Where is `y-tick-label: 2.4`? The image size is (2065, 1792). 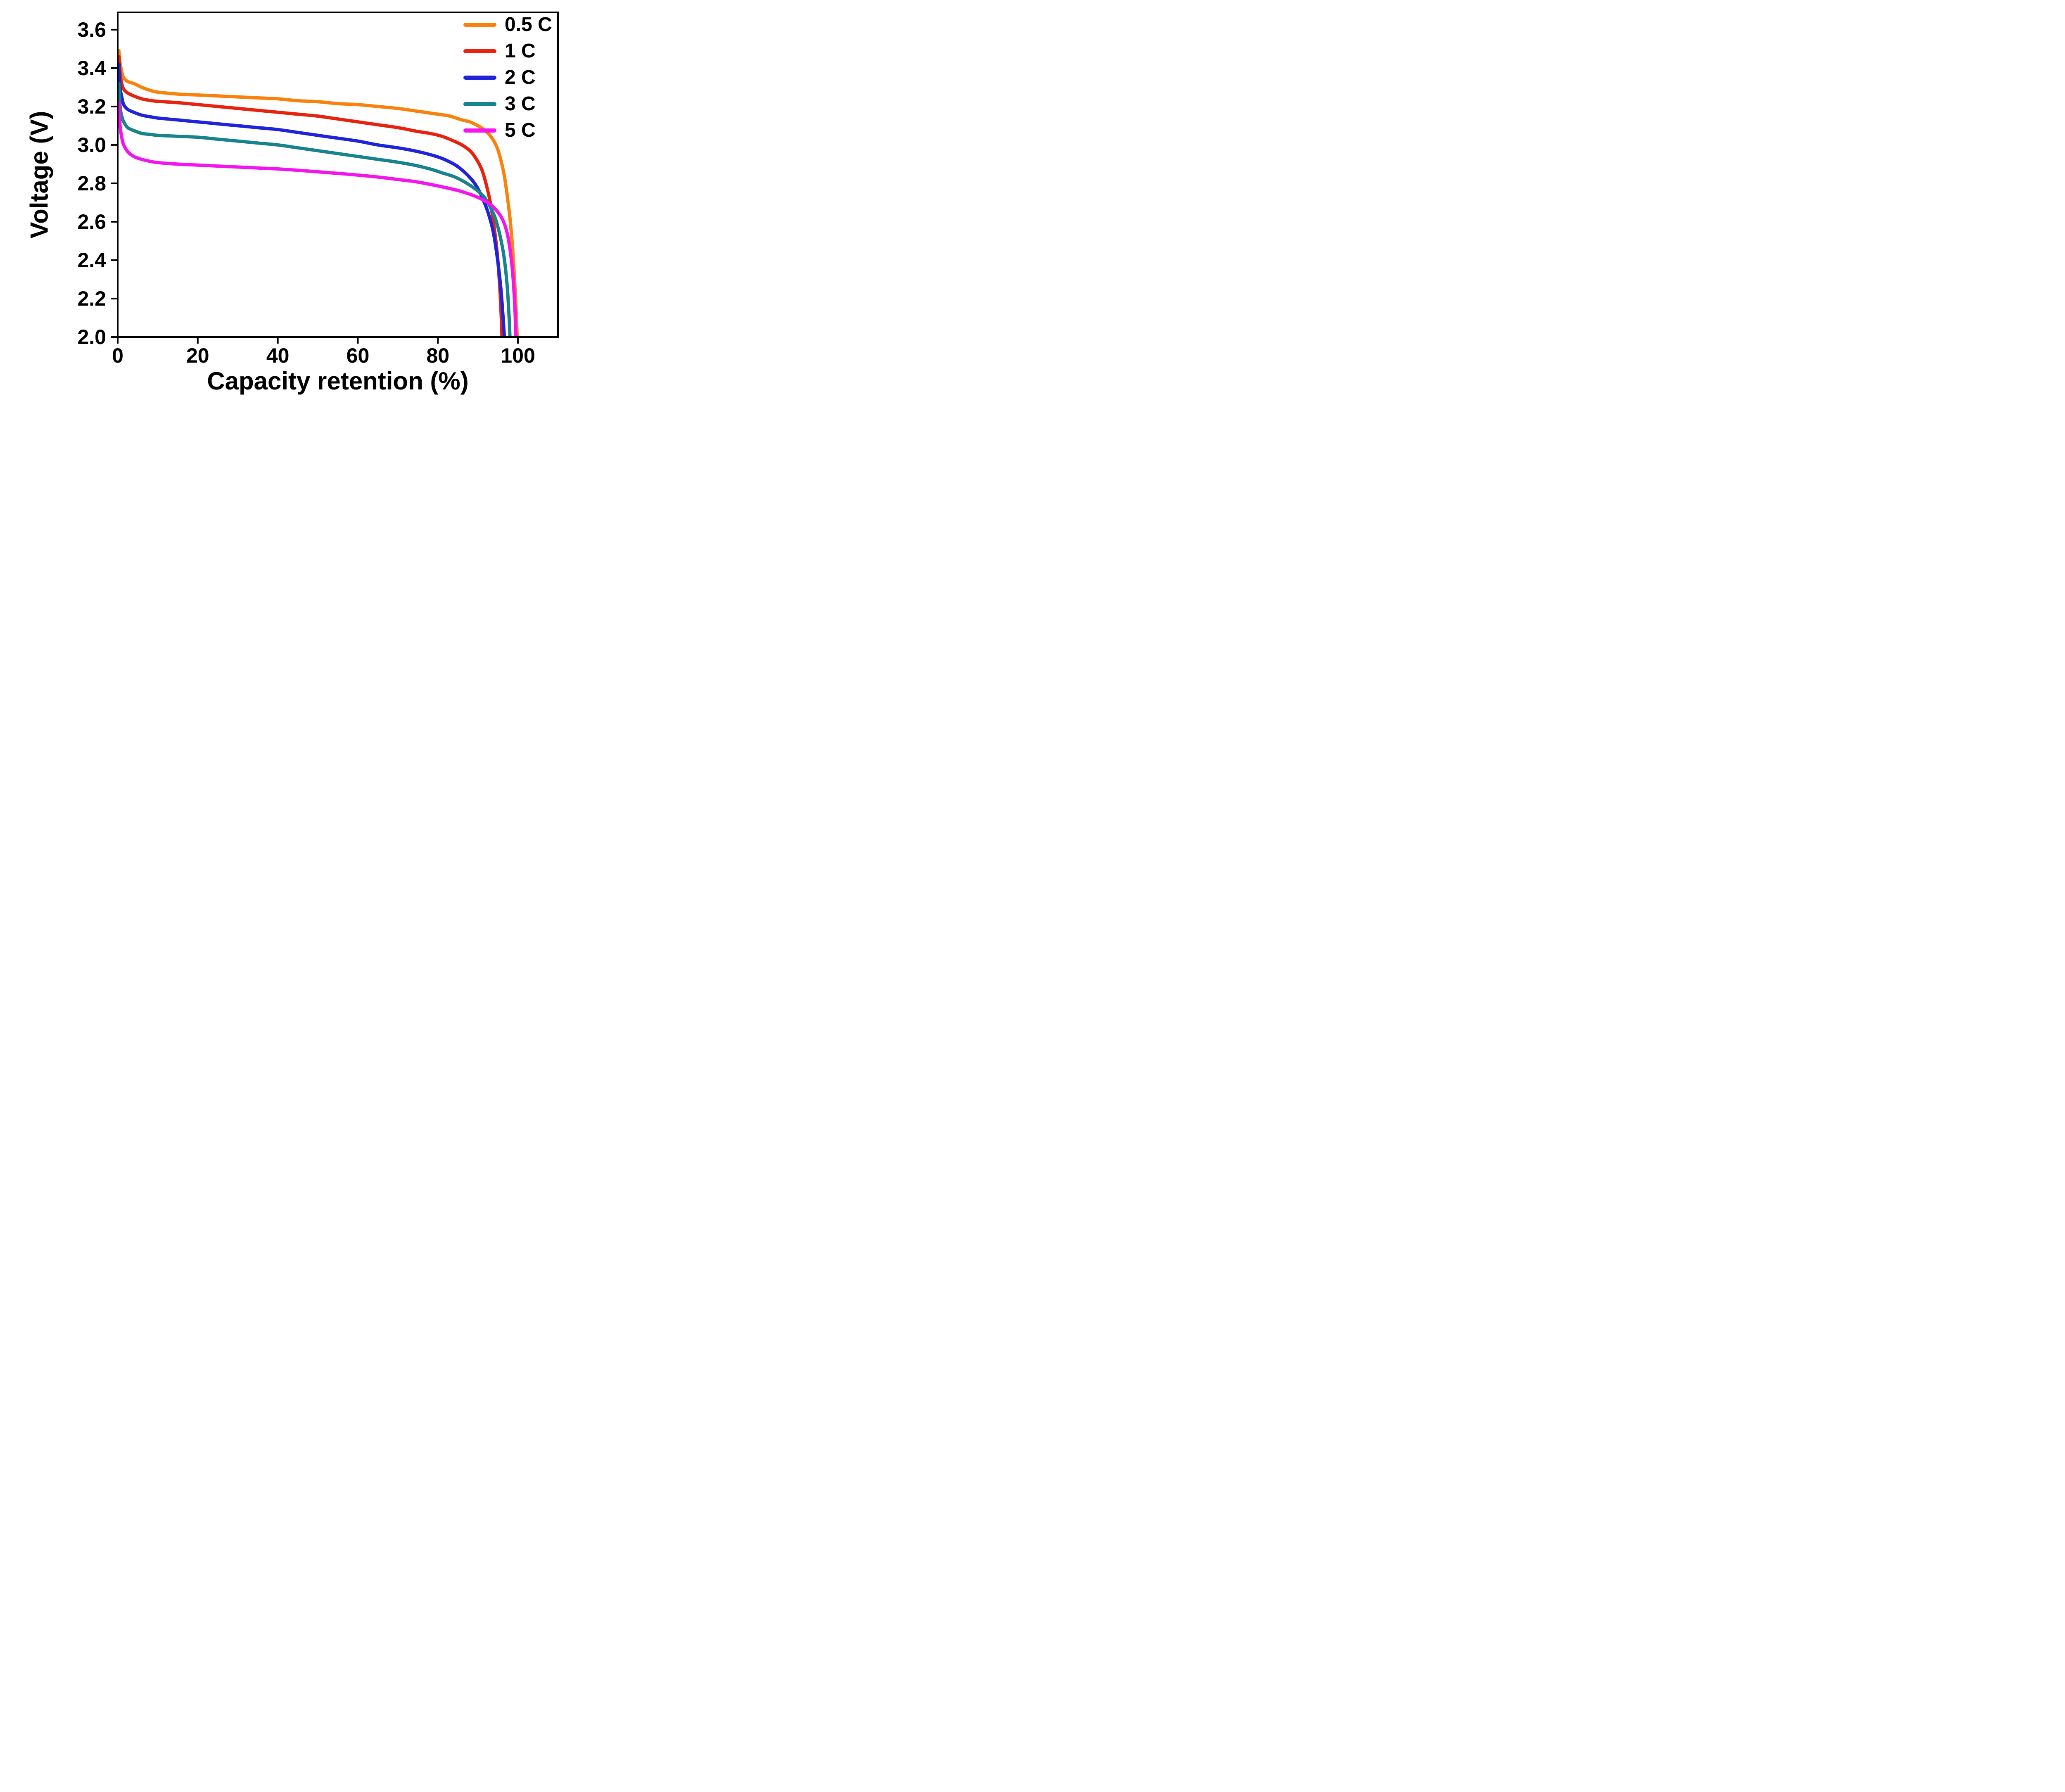 y-tick-label: 2.4 is located at coordinates (91, 260).